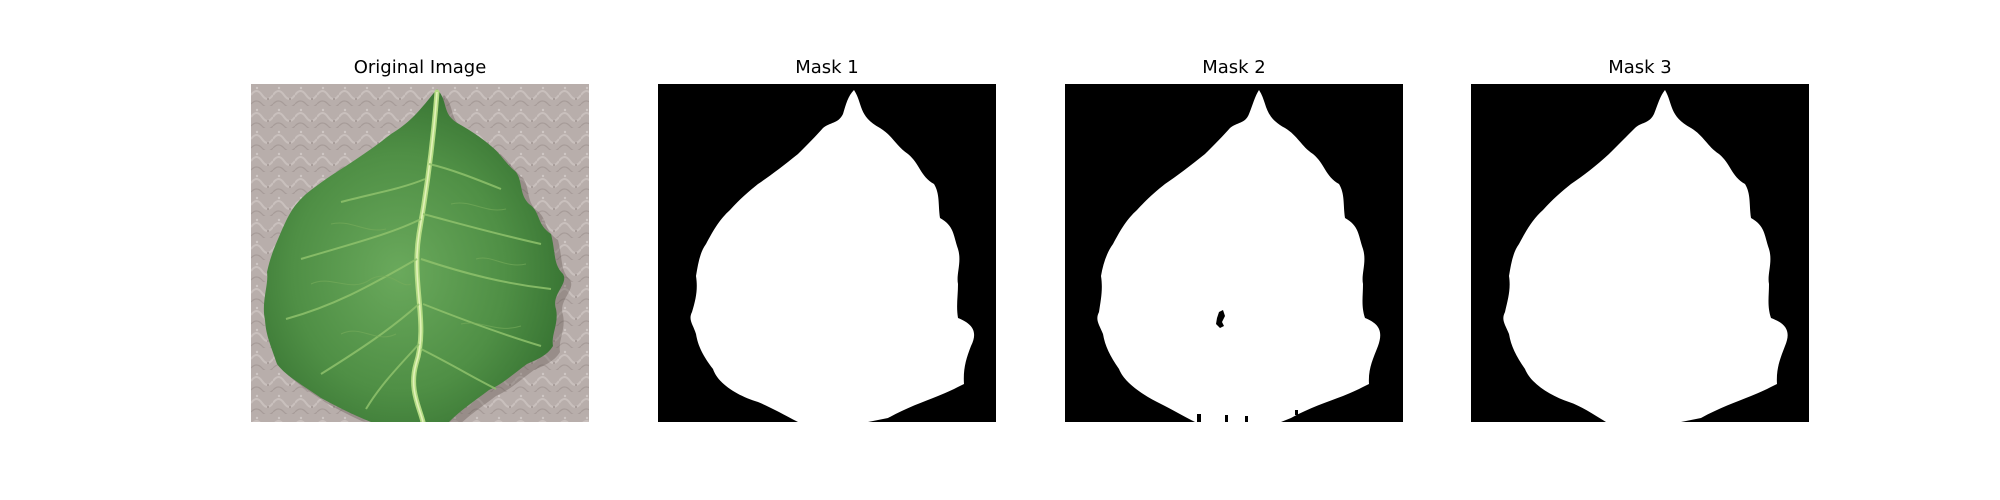  What do you see at coordinates (1645, 256) in the screenshot?
I see `mask-3-foreground` at bounding box center [1645, 256].